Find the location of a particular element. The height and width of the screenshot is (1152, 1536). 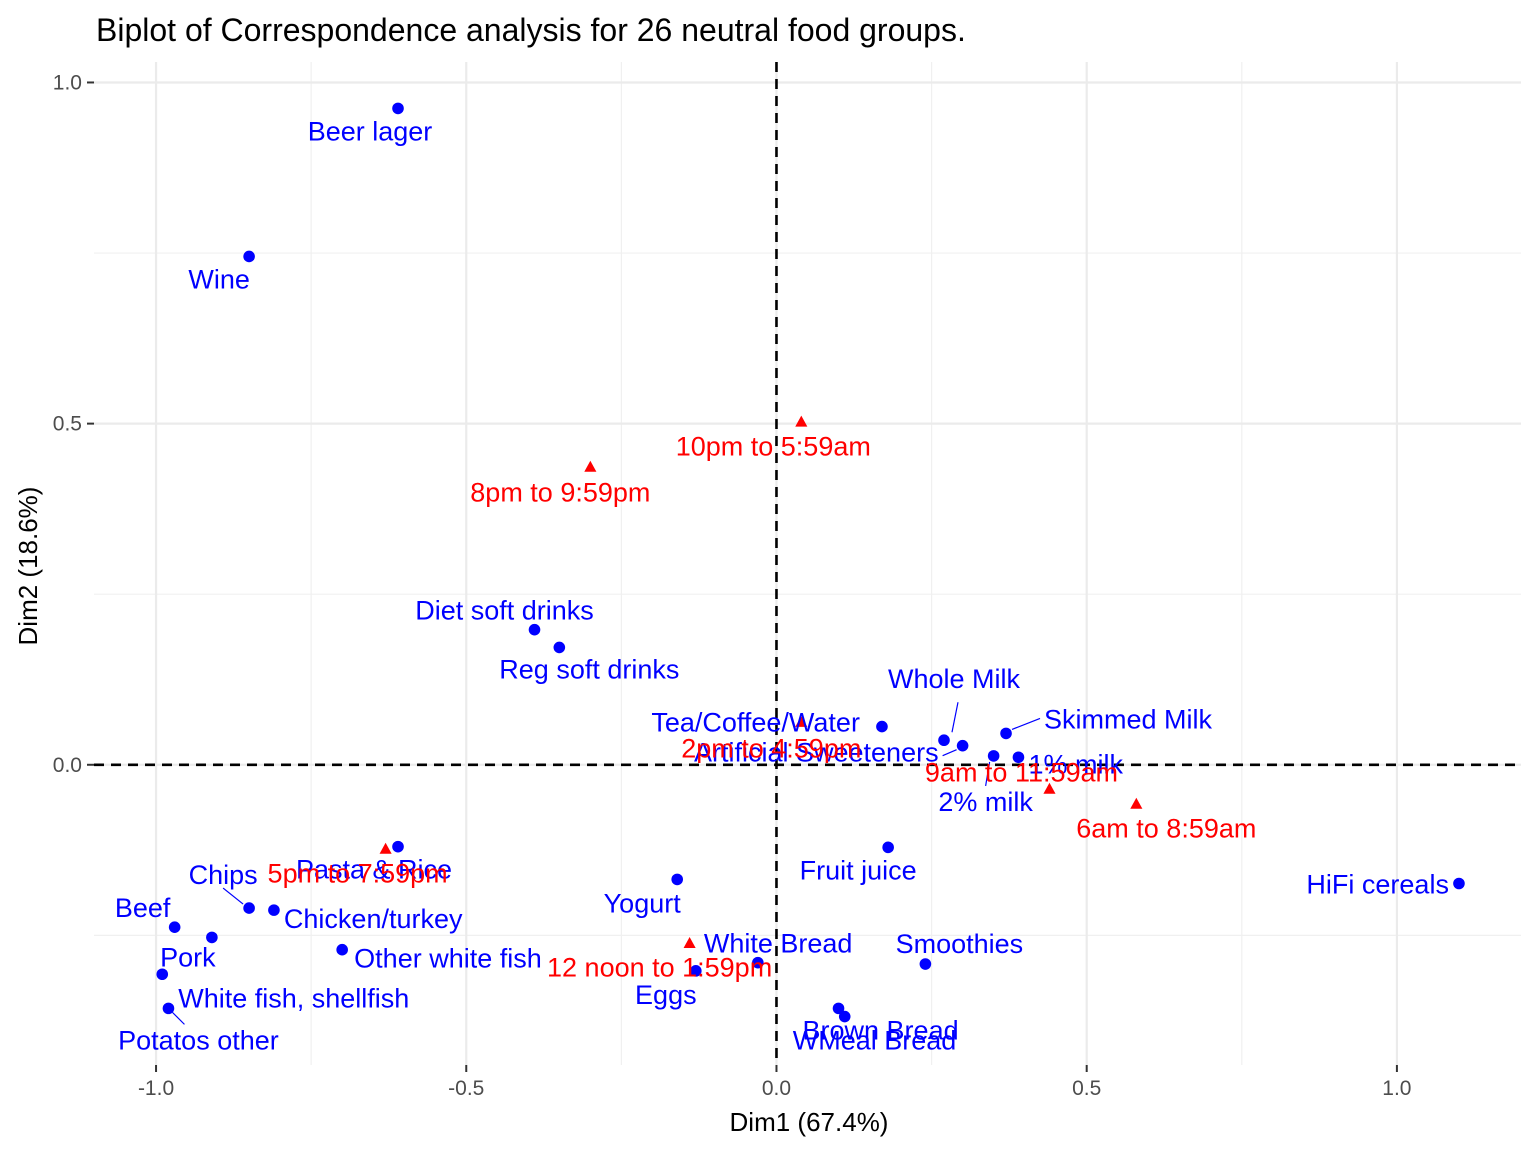

point-10pm-to-5-59am is located at coordinates (801, 421).